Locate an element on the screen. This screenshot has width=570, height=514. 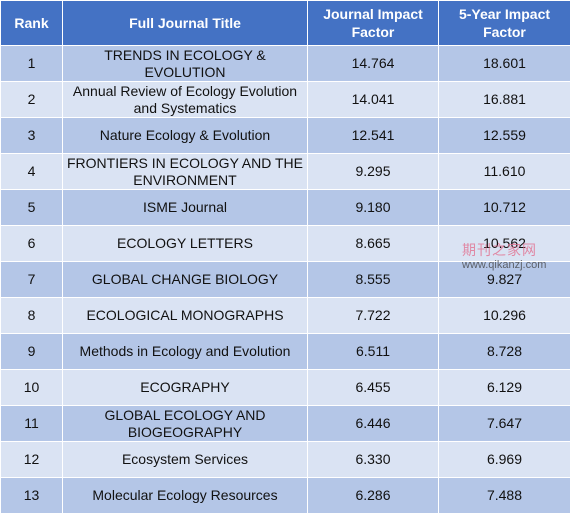
table-row: 6 ECOLOGY LETTERS 8.665 10.562 is located at coordinates (285, 243).